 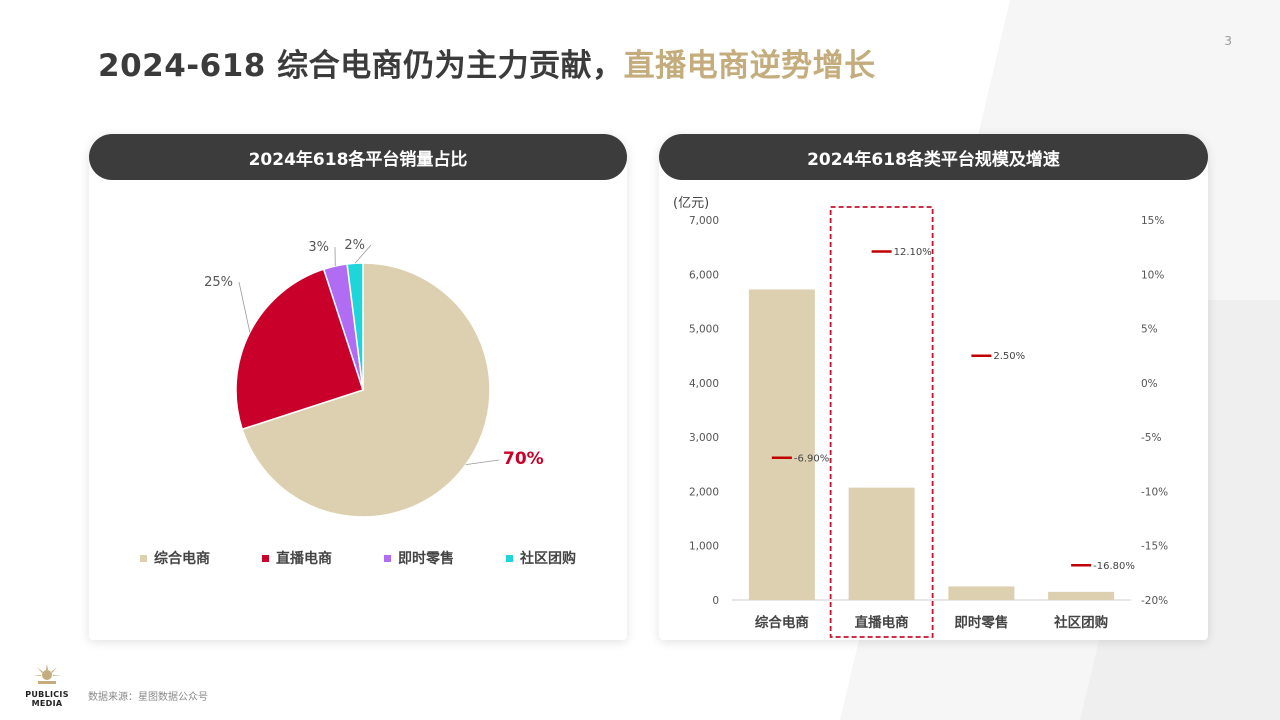 What do you see at coordinates (318, 247) in the screenshot?
I see `pie-value-label-3: 3%` at bounding box center [318, 247].